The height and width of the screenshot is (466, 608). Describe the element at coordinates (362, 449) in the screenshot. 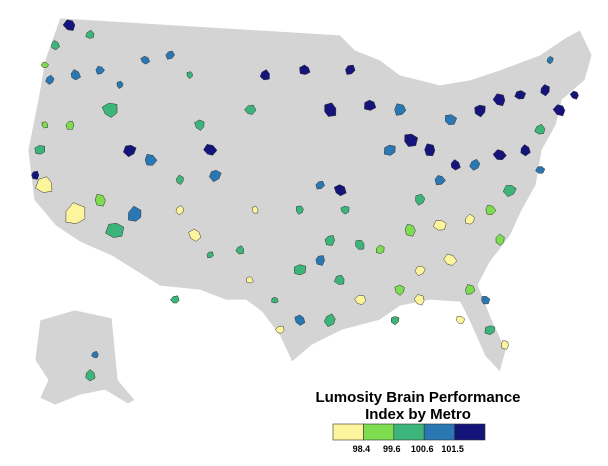

I see `legend-break-label: 98.4` at that location.